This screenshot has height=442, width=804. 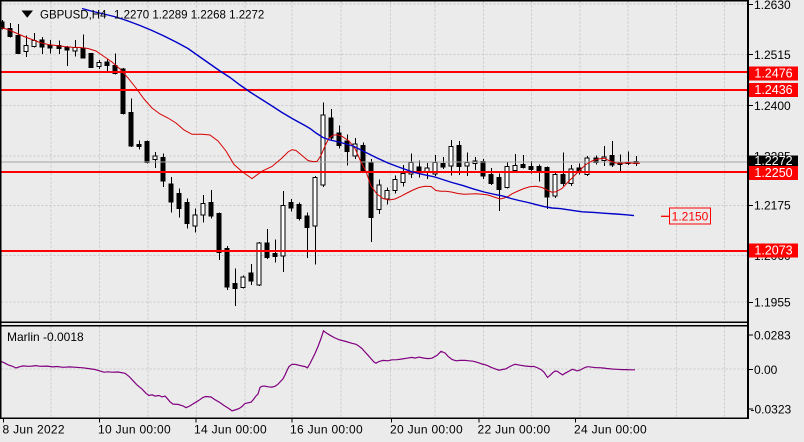 What do you see at coordinates (772, 55) in the screenshot?
I see `svg-text: 1.2515` at bounding box center [772, 55].